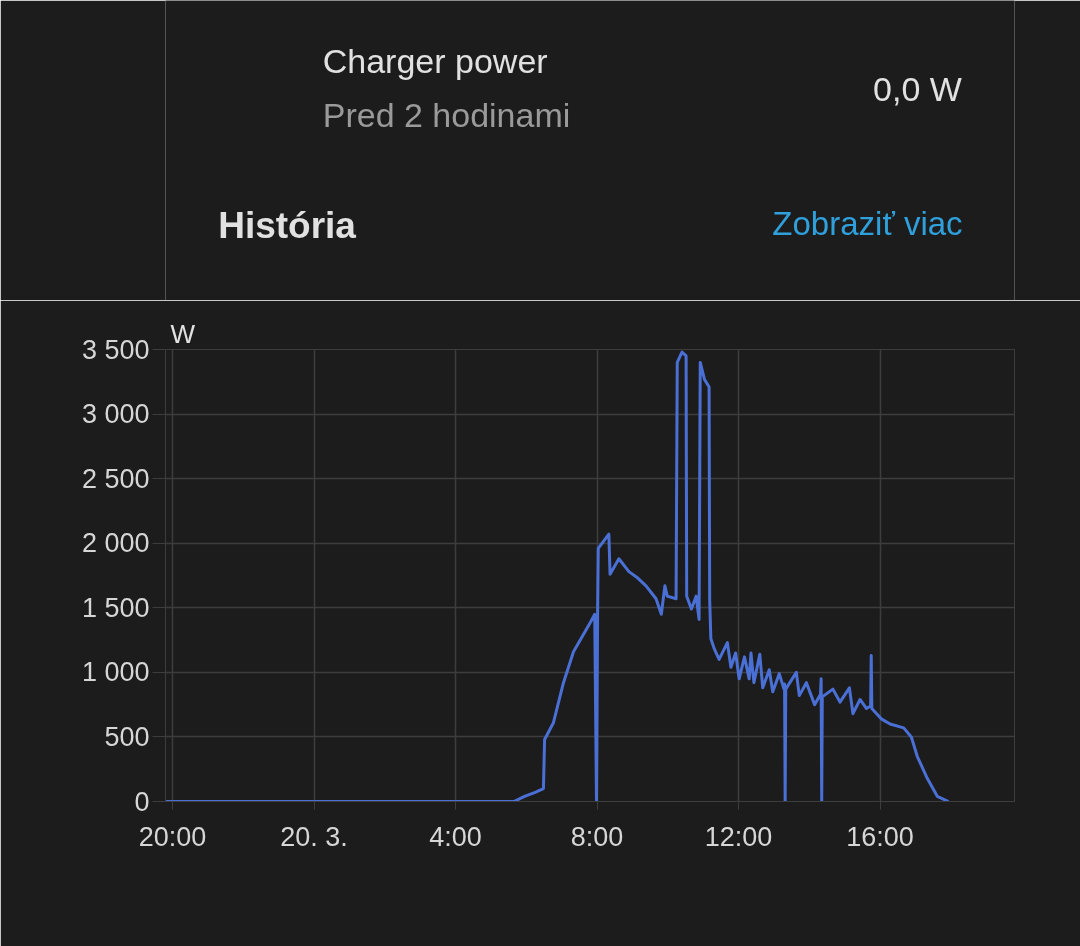  I want to click on text: Zobraziť viac, so click(867, 223).